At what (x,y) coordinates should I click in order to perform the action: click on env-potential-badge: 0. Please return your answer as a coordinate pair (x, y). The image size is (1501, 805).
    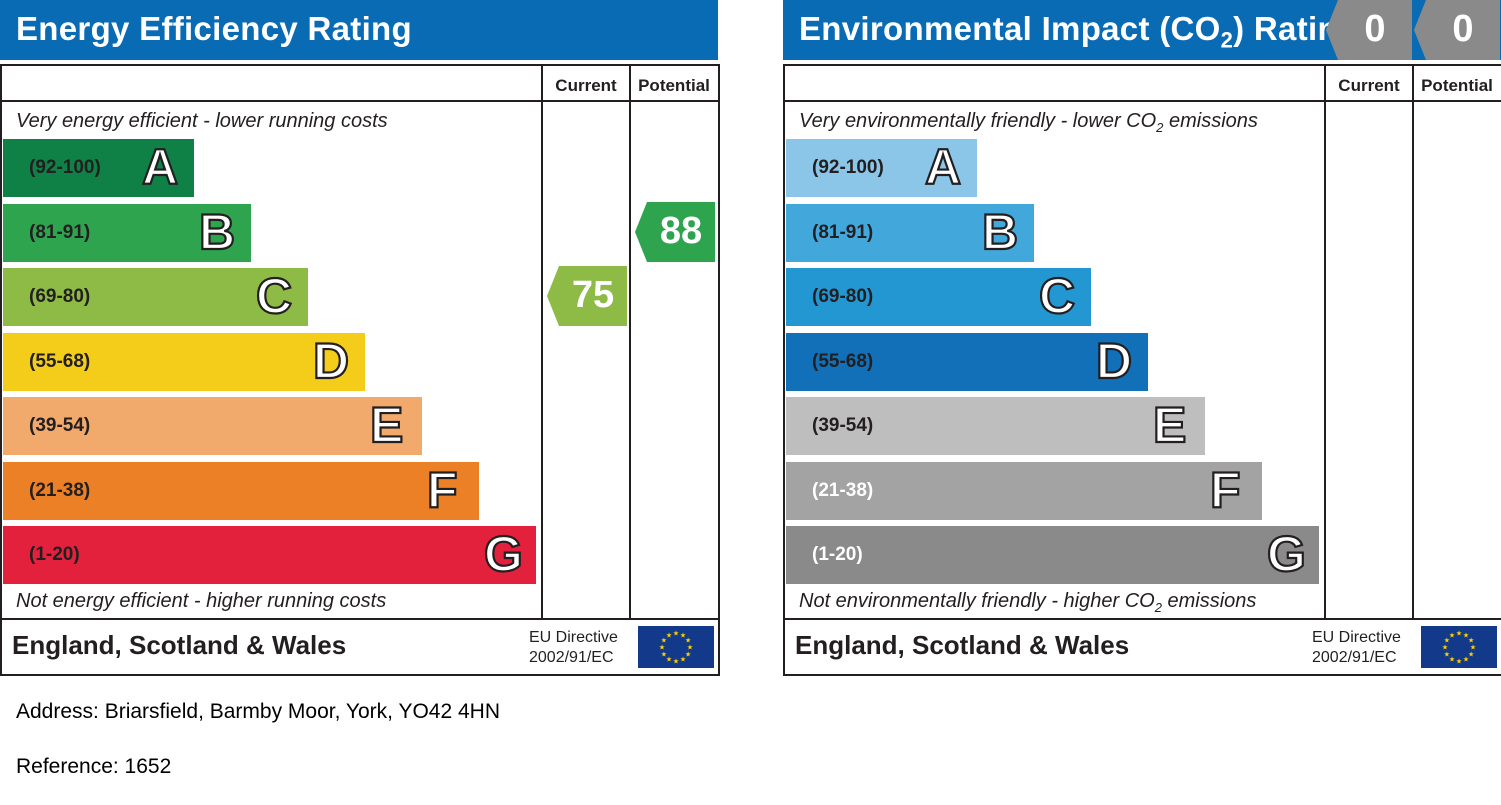
    Looking at the image, I should click on (1457, 30).